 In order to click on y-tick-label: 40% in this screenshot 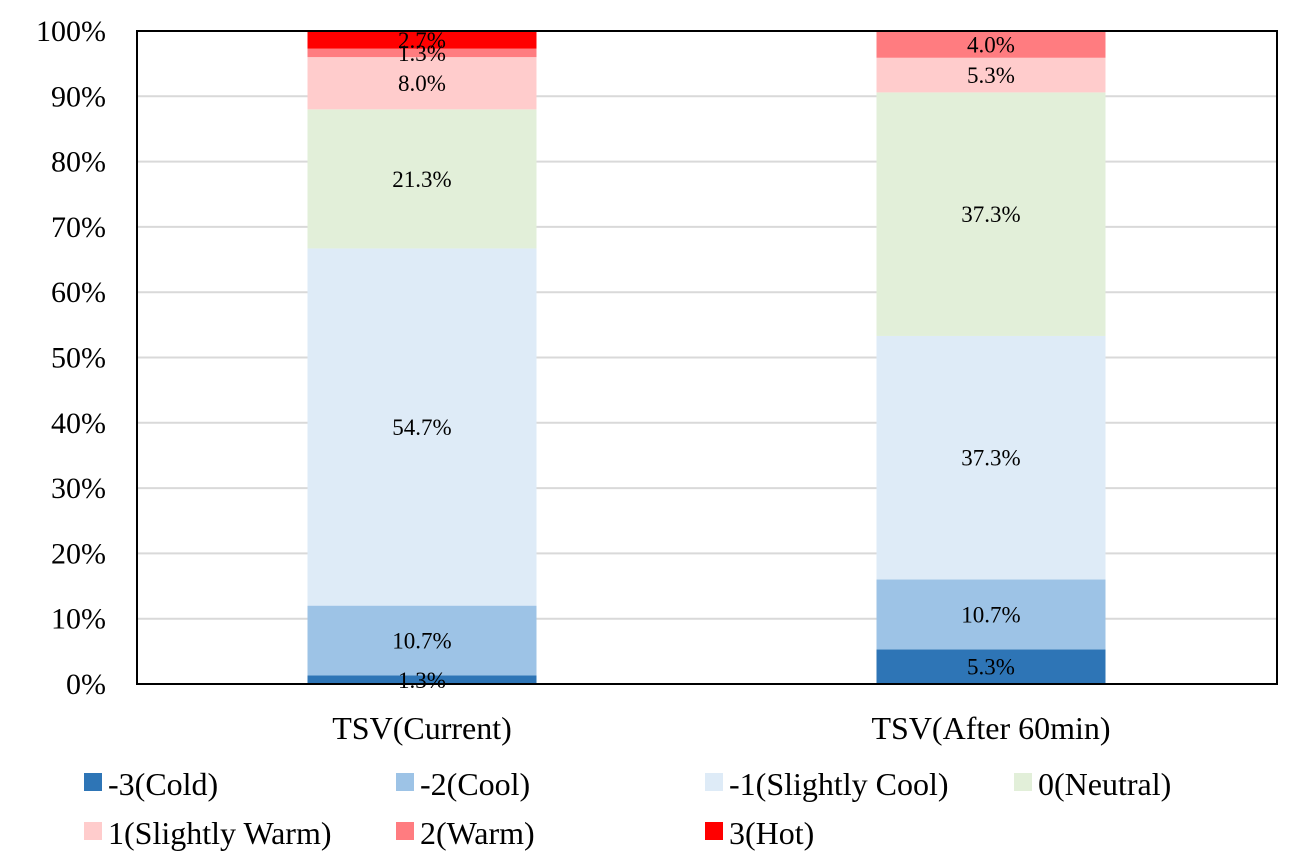, I will do `click(78, 423)`.